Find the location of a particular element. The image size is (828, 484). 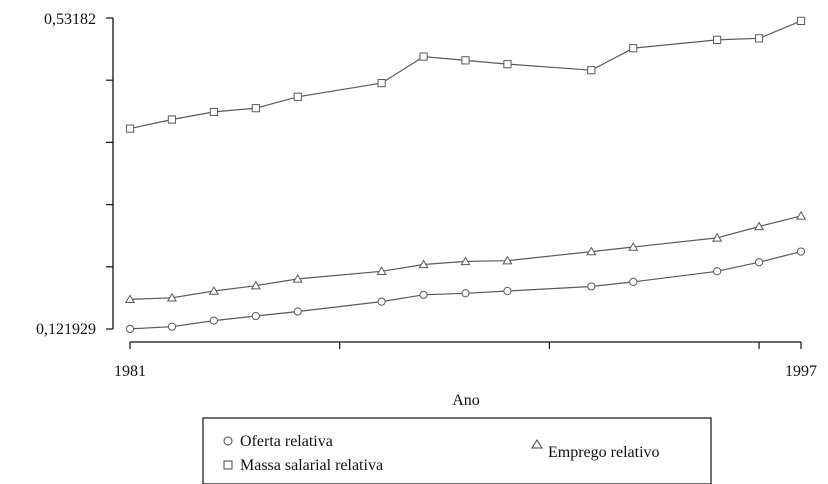

square-marker-icon is located at coordinates (228, 465).